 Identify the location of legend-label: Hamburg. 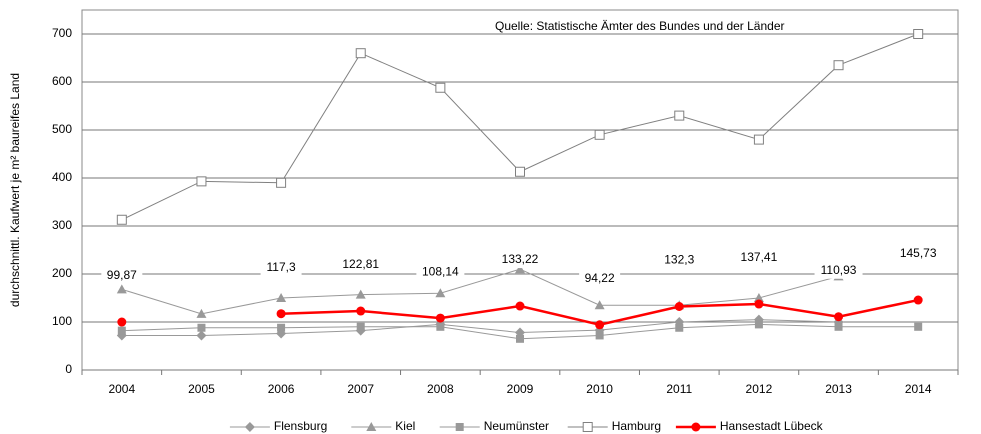
(636, 426).